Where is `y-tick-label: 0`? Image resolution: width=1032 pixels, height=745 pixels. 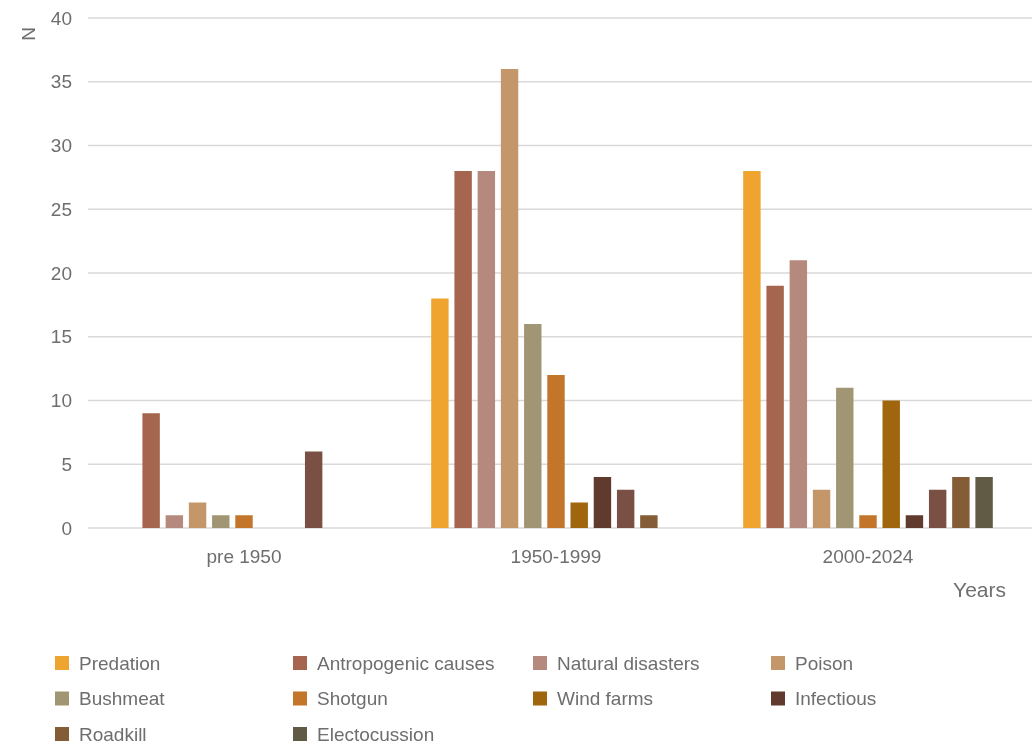
y-tick-label: 0 is located at coordinates (66, 528).